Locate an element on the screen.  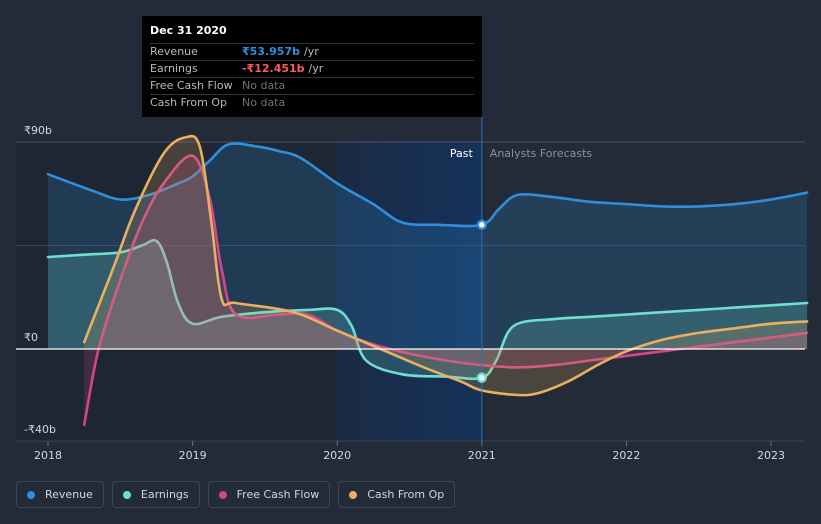
tooltip-row: Cash From Op No data is located at coordinates (312, 102).